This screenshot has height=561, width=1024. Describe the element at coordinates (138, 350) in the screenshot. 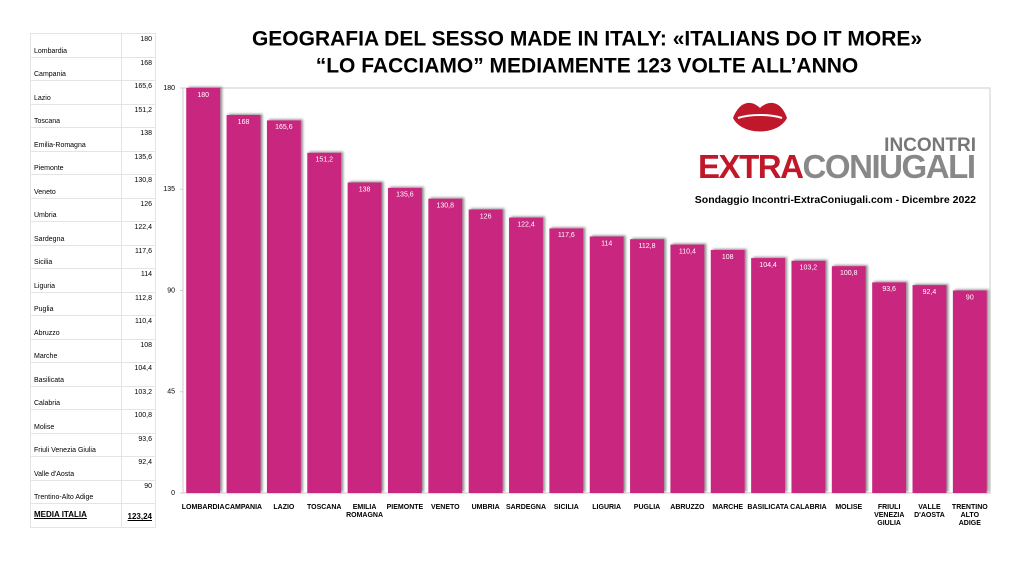

I see `region-value: 108` at that location.